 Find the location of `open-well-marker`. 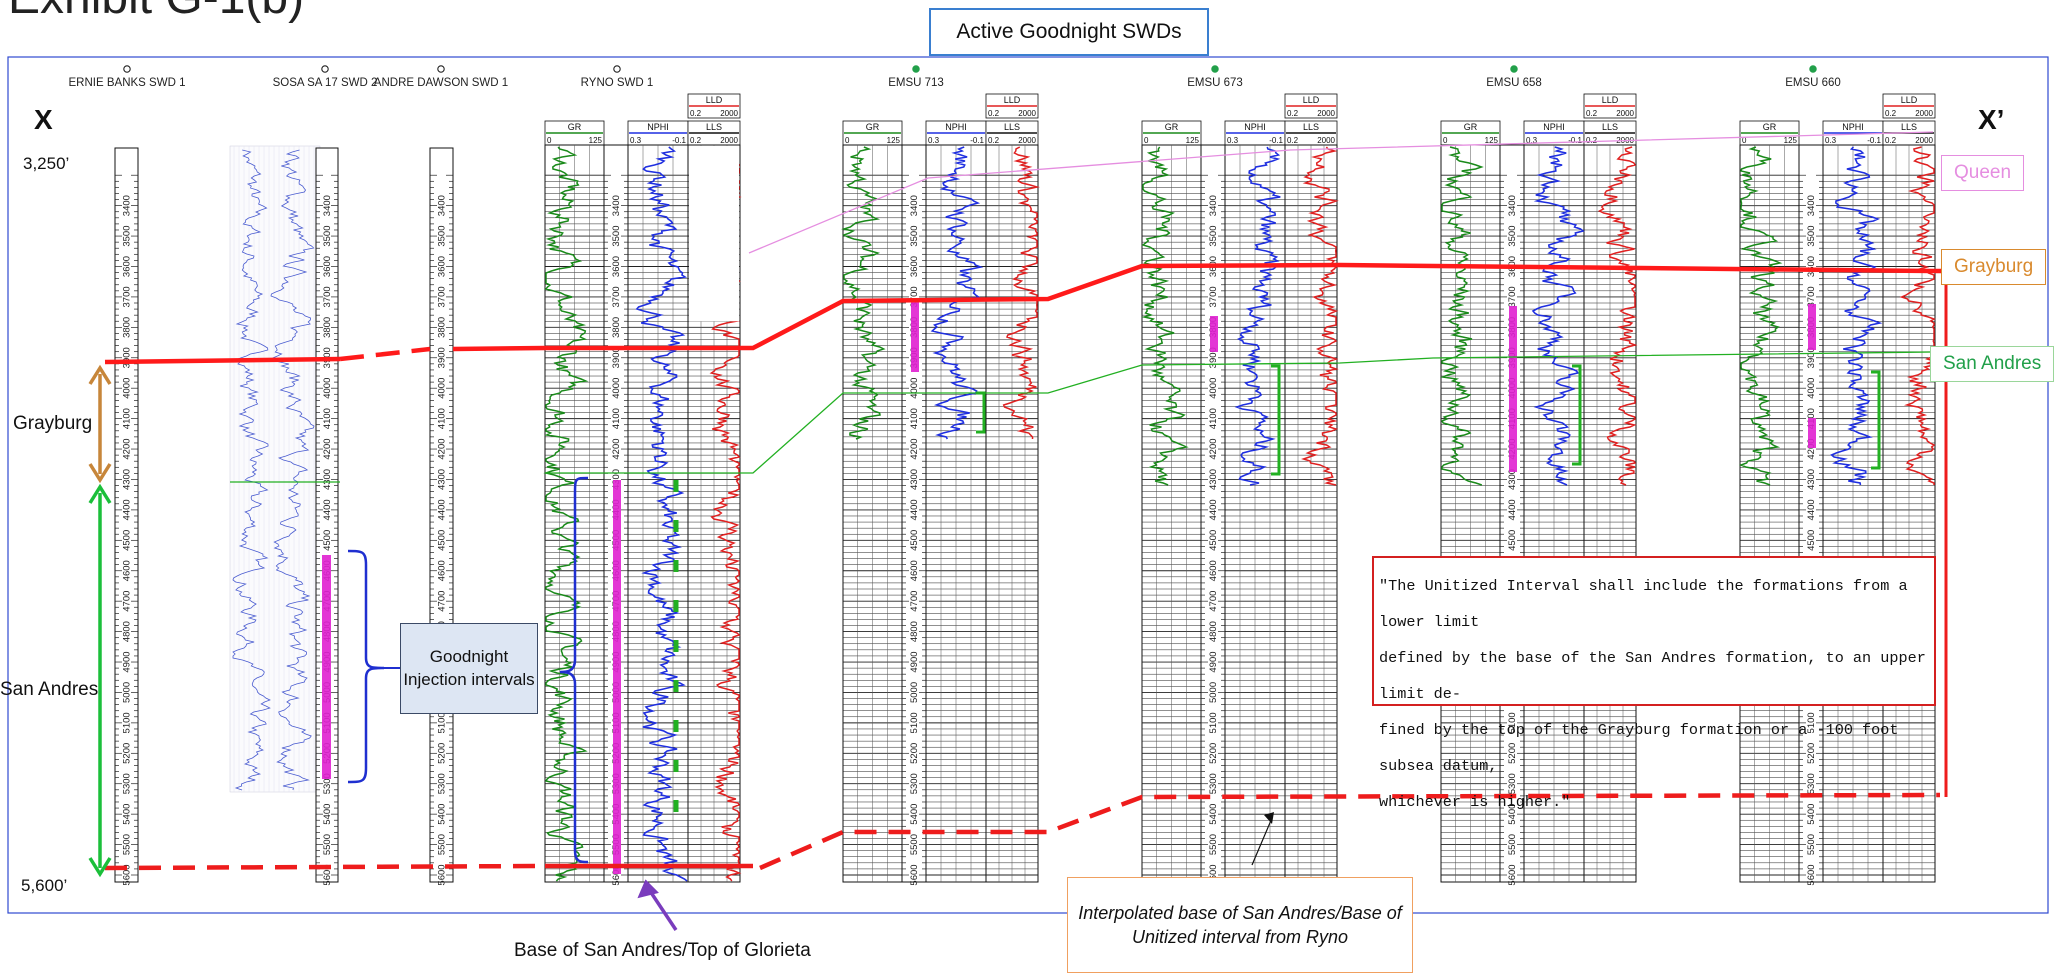

open-well-marker is located at coordinates (127, 69).